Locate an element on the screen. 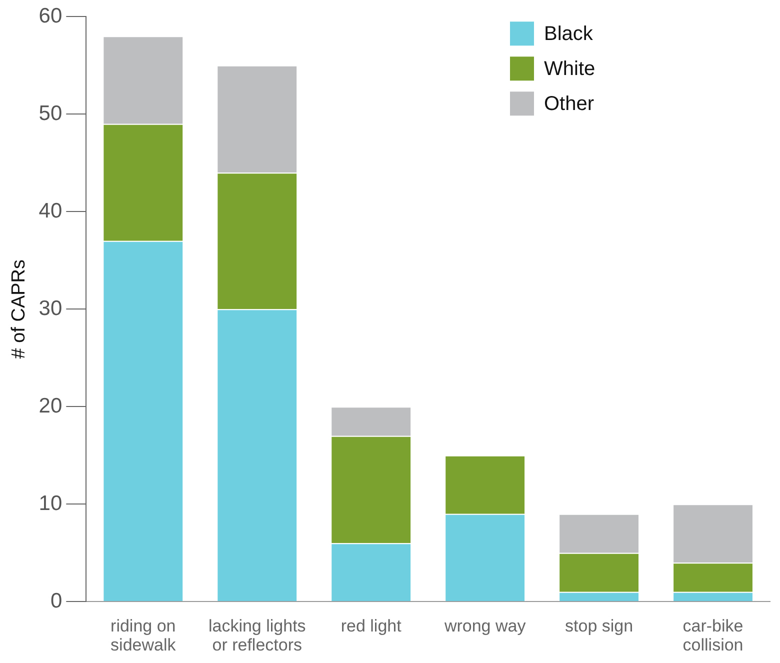  y-tick-label: 0 is located at coordinates (56, 600).